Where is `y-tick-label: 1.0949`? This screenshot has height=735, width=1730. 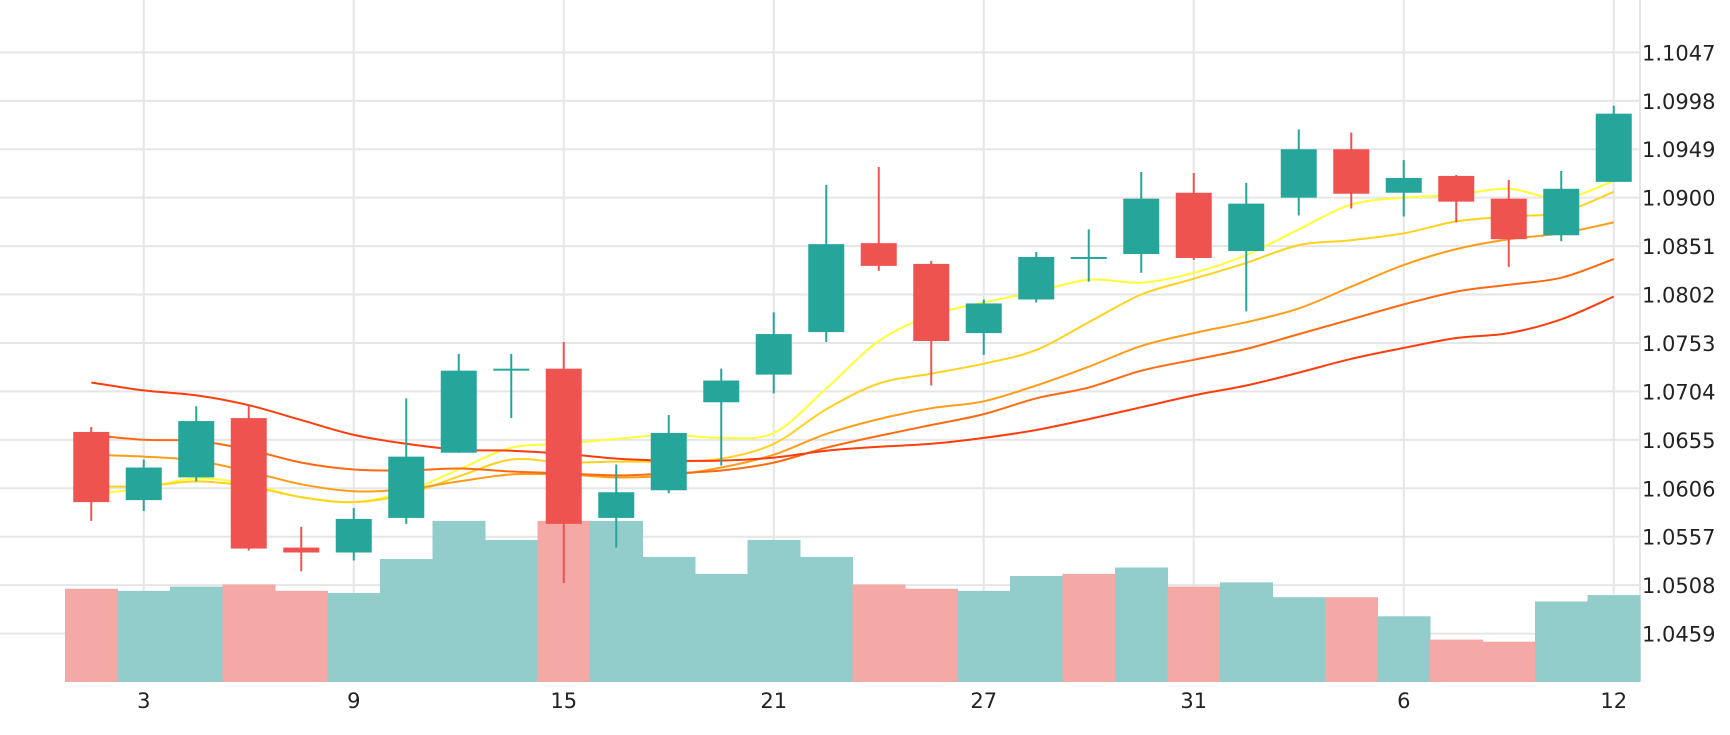
y-tick-label: 1.0949 is located at coordinates (1678, 150).